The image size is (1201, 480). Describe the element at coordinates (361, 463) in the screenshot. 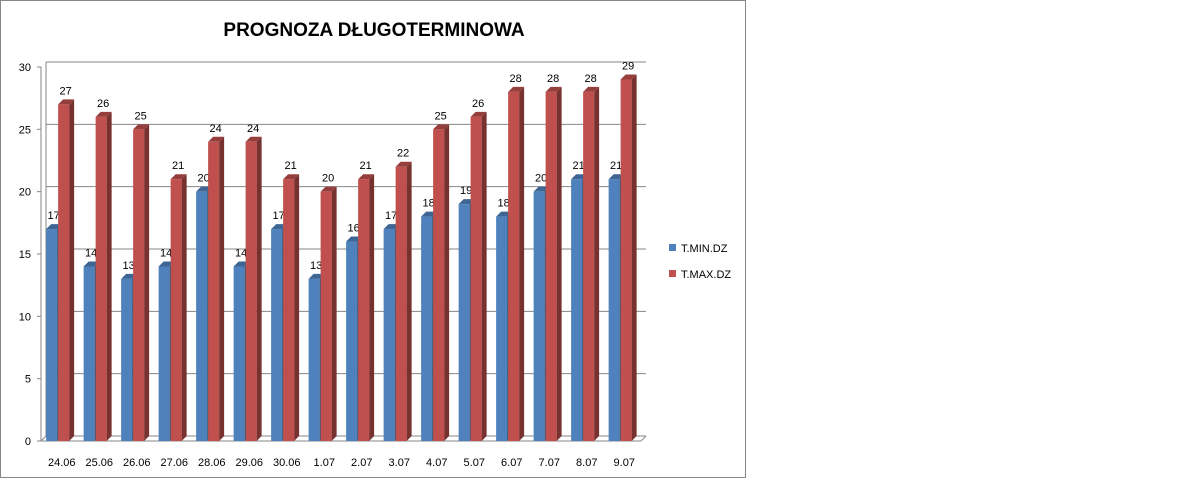

I see `x-tick-label: 2.07` at that location.